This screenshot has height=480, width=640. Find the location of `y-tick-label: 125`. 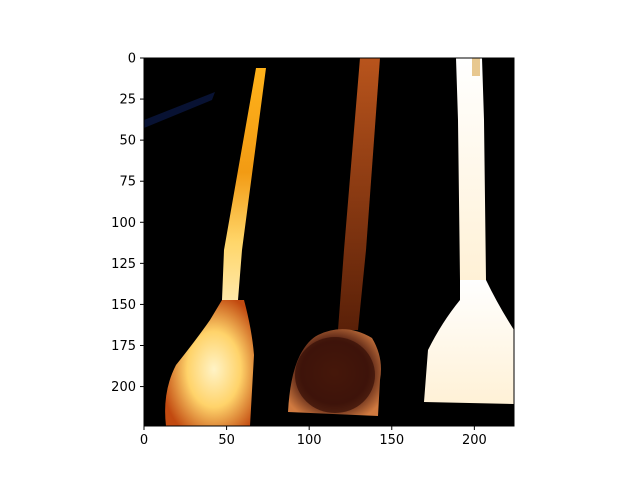

y-tick-label: 125 is located at coordinates (123, 264).